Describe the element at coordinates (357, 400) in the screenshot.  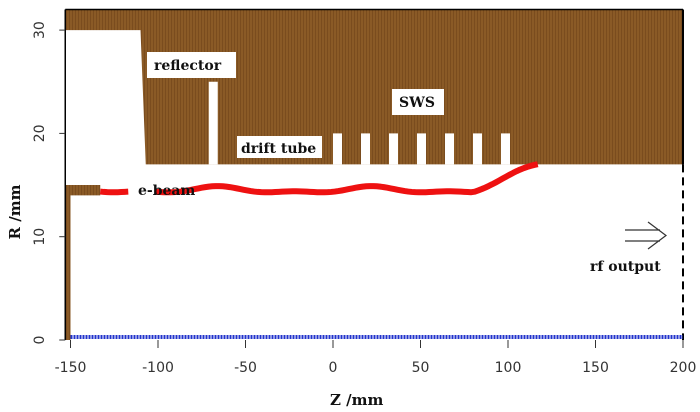
I see `x-axis-title: Z /mm` at that location.